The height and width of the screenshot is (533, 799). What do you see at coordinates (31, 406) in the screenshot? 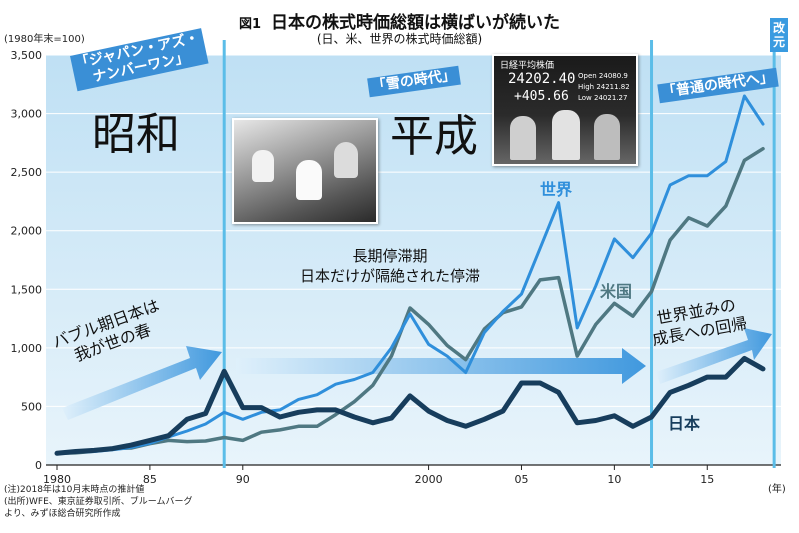
I see `y-tick-label: 500` at bounding box center [31, 406].